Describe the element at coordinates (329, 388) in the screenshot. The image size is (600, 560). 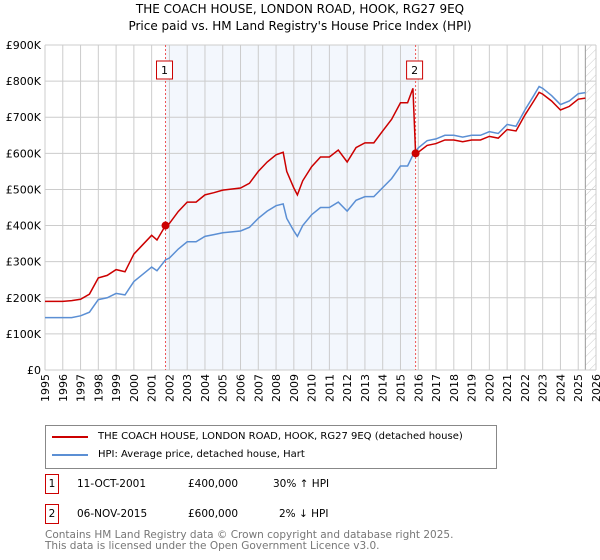
I see `x-tick-label: 2011` at that location.